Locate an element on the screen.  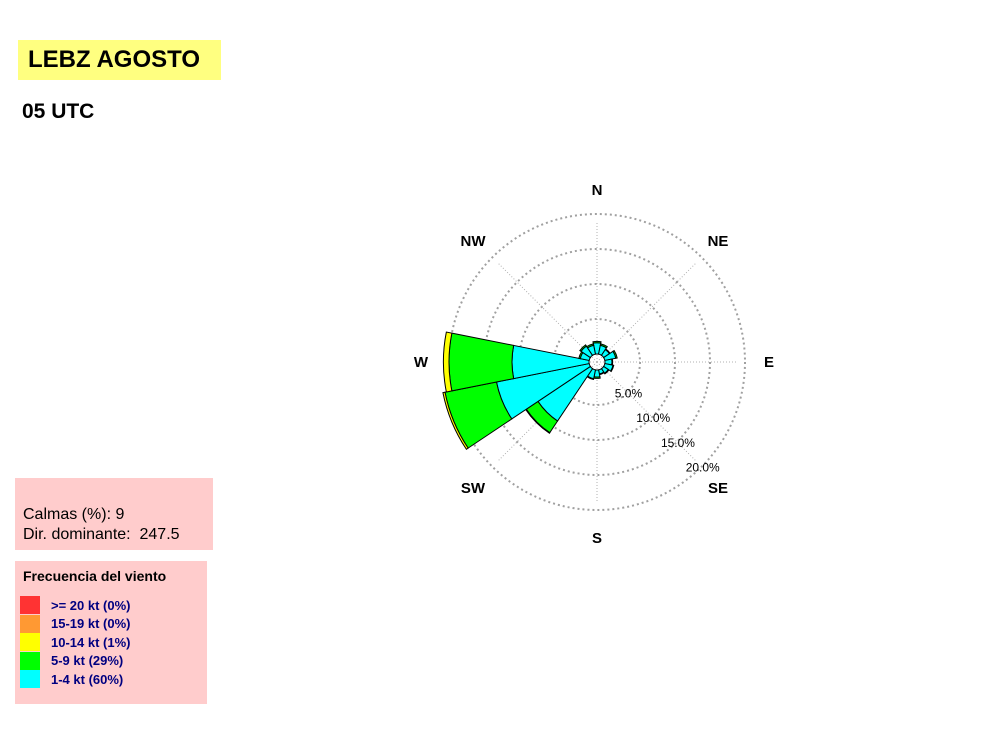
chart-subtitle: 05 UTC is located at coordinates (58, 111).